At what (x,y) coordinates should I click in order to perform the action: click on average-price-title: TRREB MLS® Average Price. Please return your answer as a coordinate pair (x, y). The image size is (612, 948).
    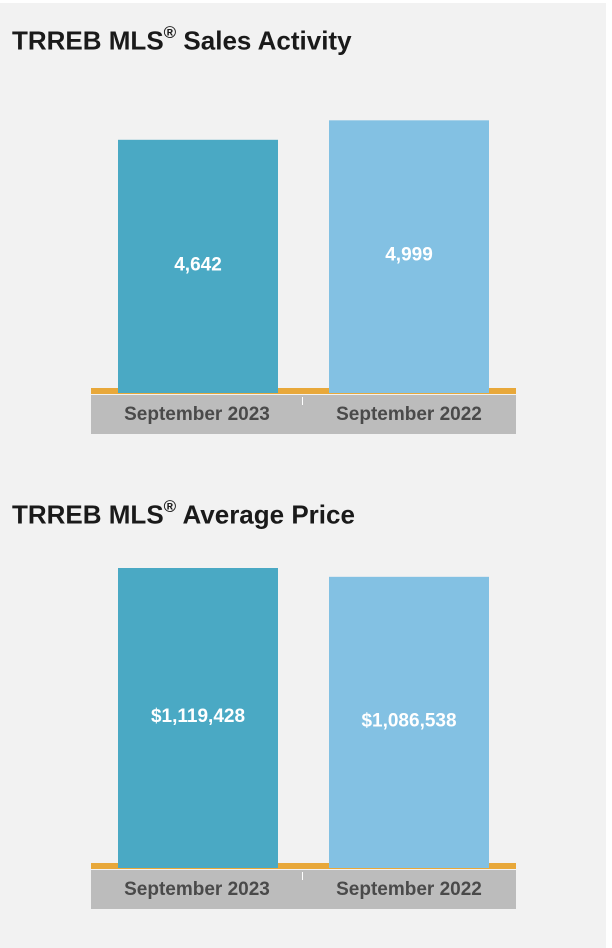
    Looking at the image, I should click on (183, 514).